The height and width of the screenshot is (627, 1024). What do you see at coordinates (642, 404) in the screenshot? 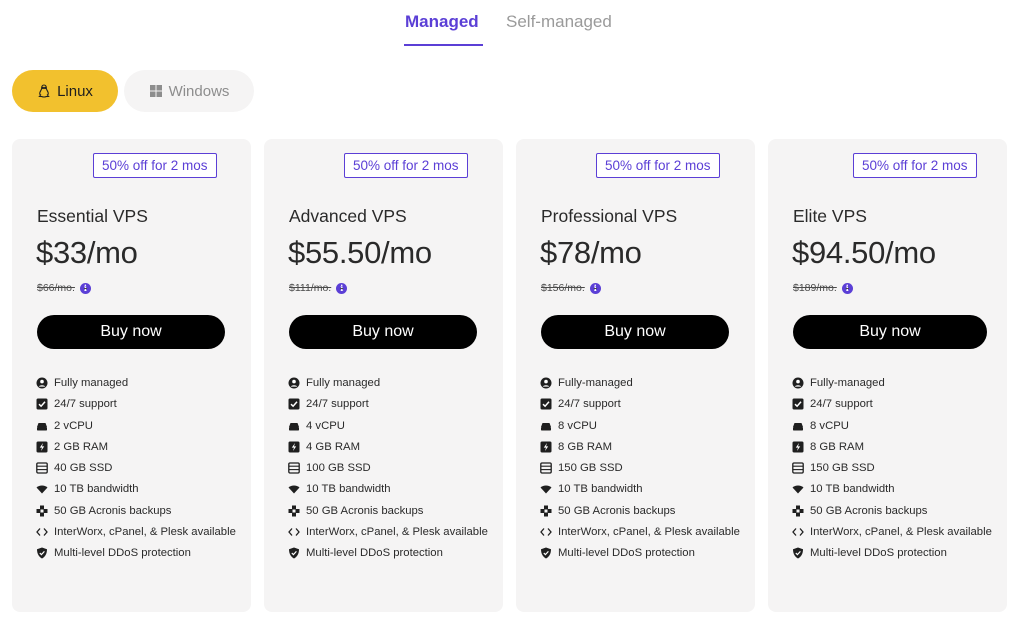
I see `feature-item: 24/7 support` at bounding box center [642, 404].